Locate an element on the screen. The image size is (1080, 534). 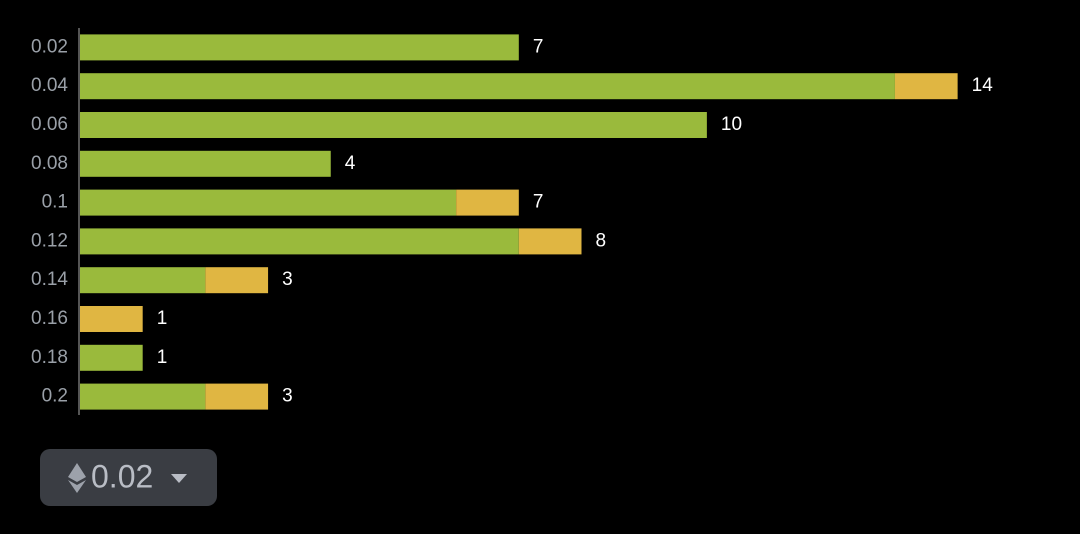
y-tick-label: 0.08 is located at coordinates (49, 163).